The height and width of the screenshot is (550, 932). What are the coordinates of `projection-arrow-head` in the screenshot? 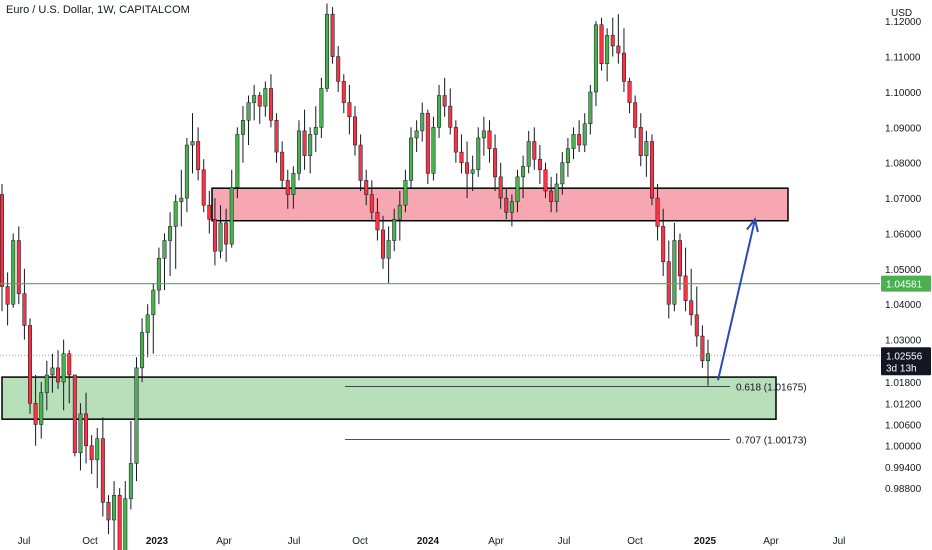 It's located at (752, 225).